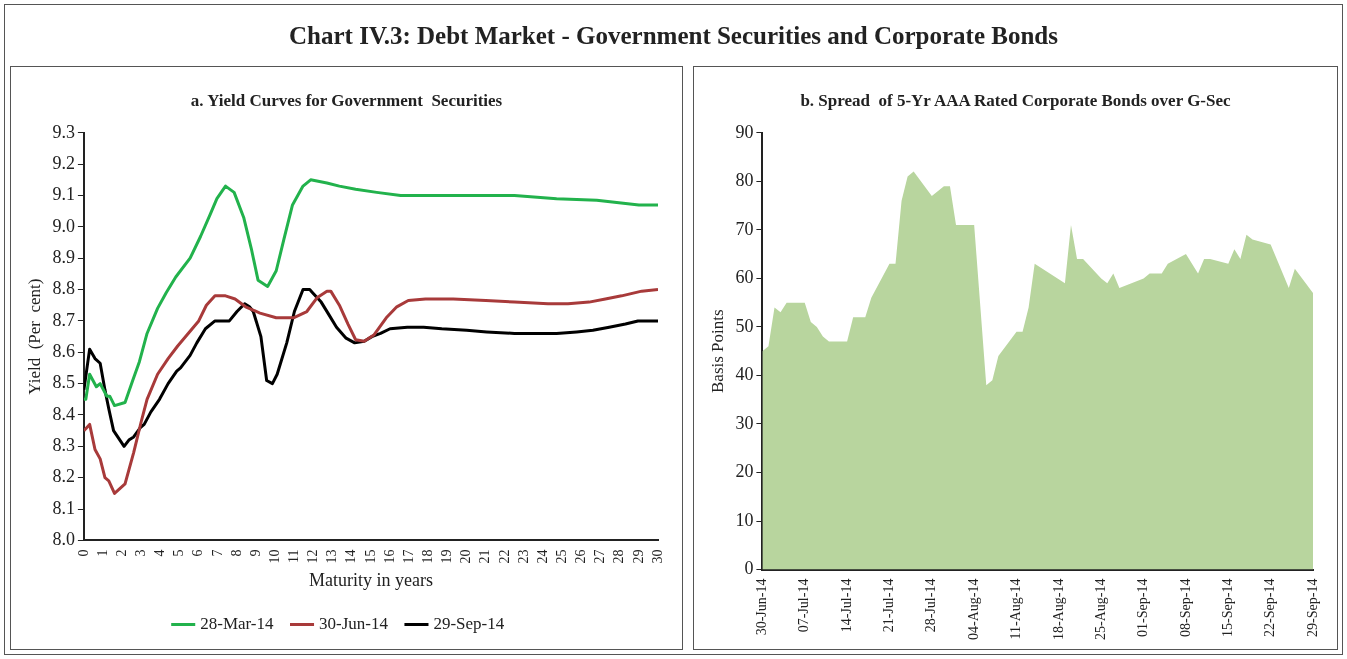 The height and width of the screenshot is (659, 1347). What do you see at coordinates (744, 180) in the screenshot?
I see `y-tick-label: 80` at bounding box center [744, 180].